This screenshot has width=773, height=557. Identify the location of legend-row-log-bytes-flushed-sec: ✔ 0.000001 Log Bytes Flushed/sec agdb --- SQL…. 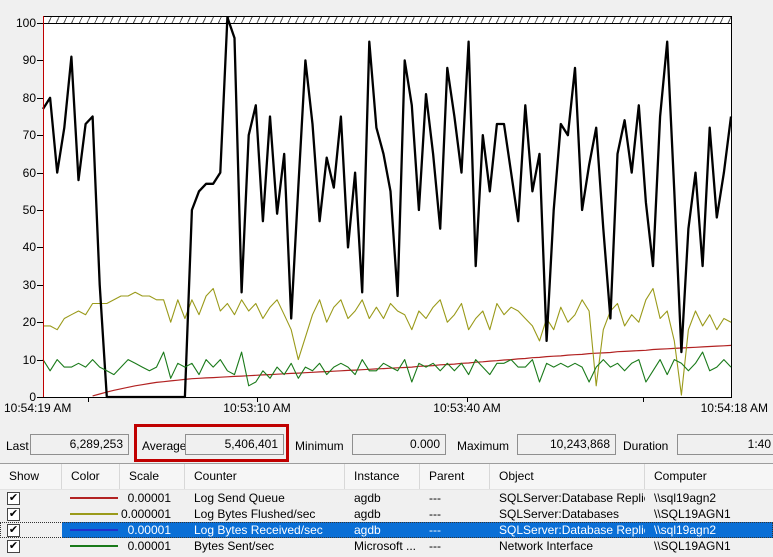
(386, 514).